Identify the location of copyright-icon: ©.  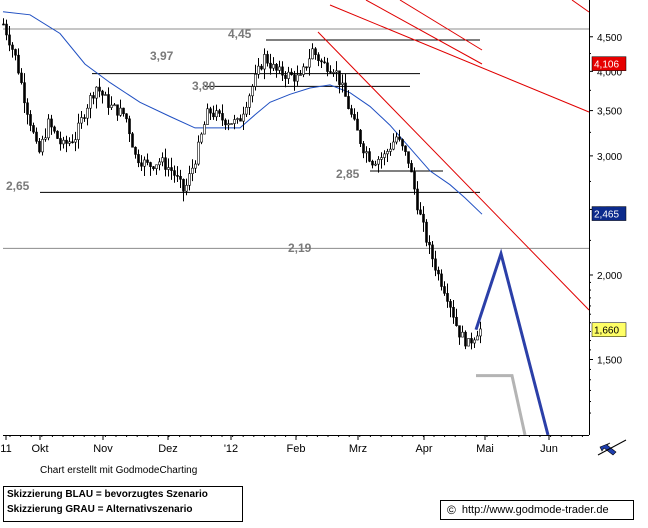
(451, 510).